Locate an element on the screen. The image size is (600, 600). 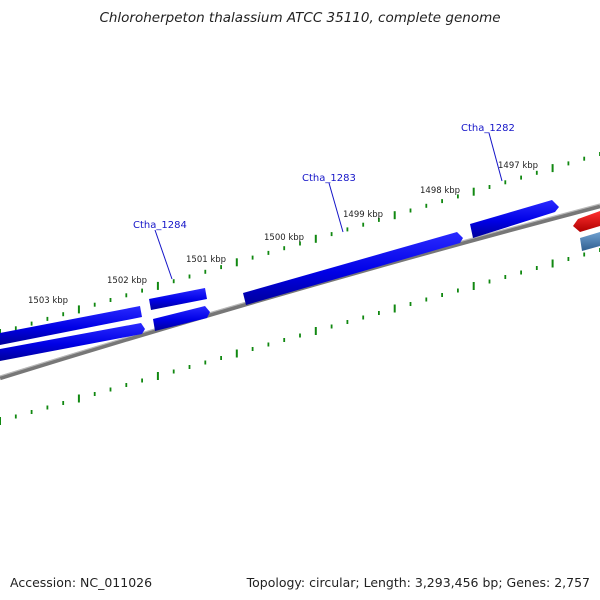
ruler-label: 1499 kbp is located at coordinates (363, 215).